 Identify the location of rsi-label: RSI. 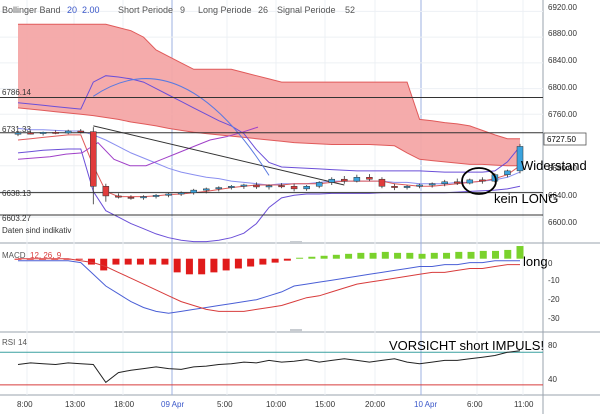
(8, 342).